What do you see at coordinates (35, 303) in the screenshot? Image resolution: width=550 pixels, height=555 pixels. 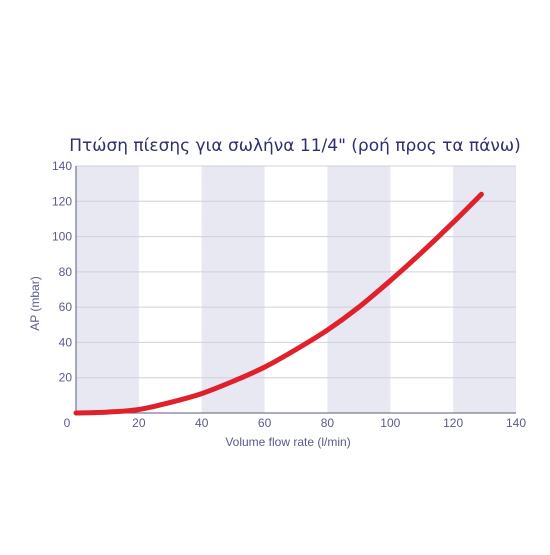 I see `y-axis-label: AP (mbar)` at bounding box center [35, 303].